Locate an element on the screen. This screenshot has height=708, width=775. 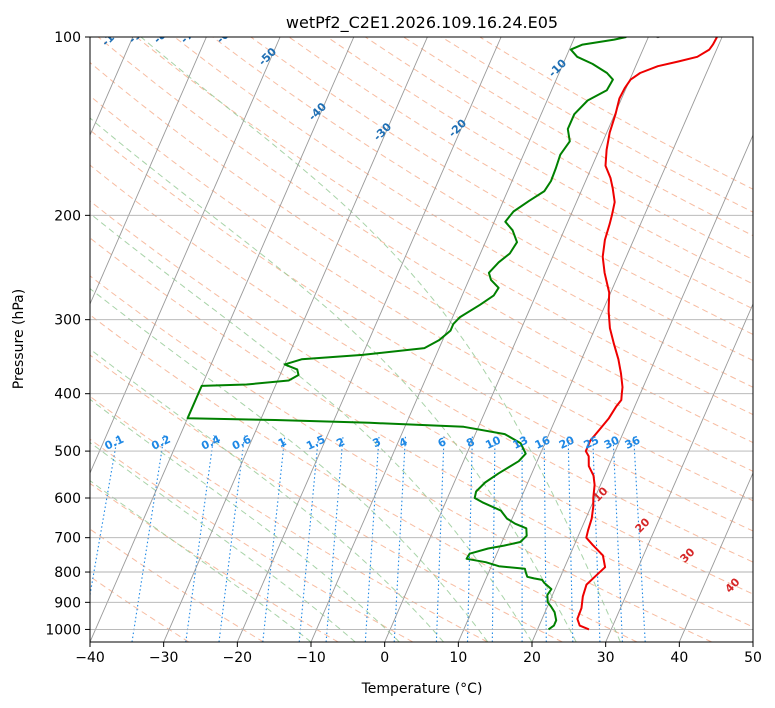
y-tick-label: 100 is located at coordinates (67, 38).